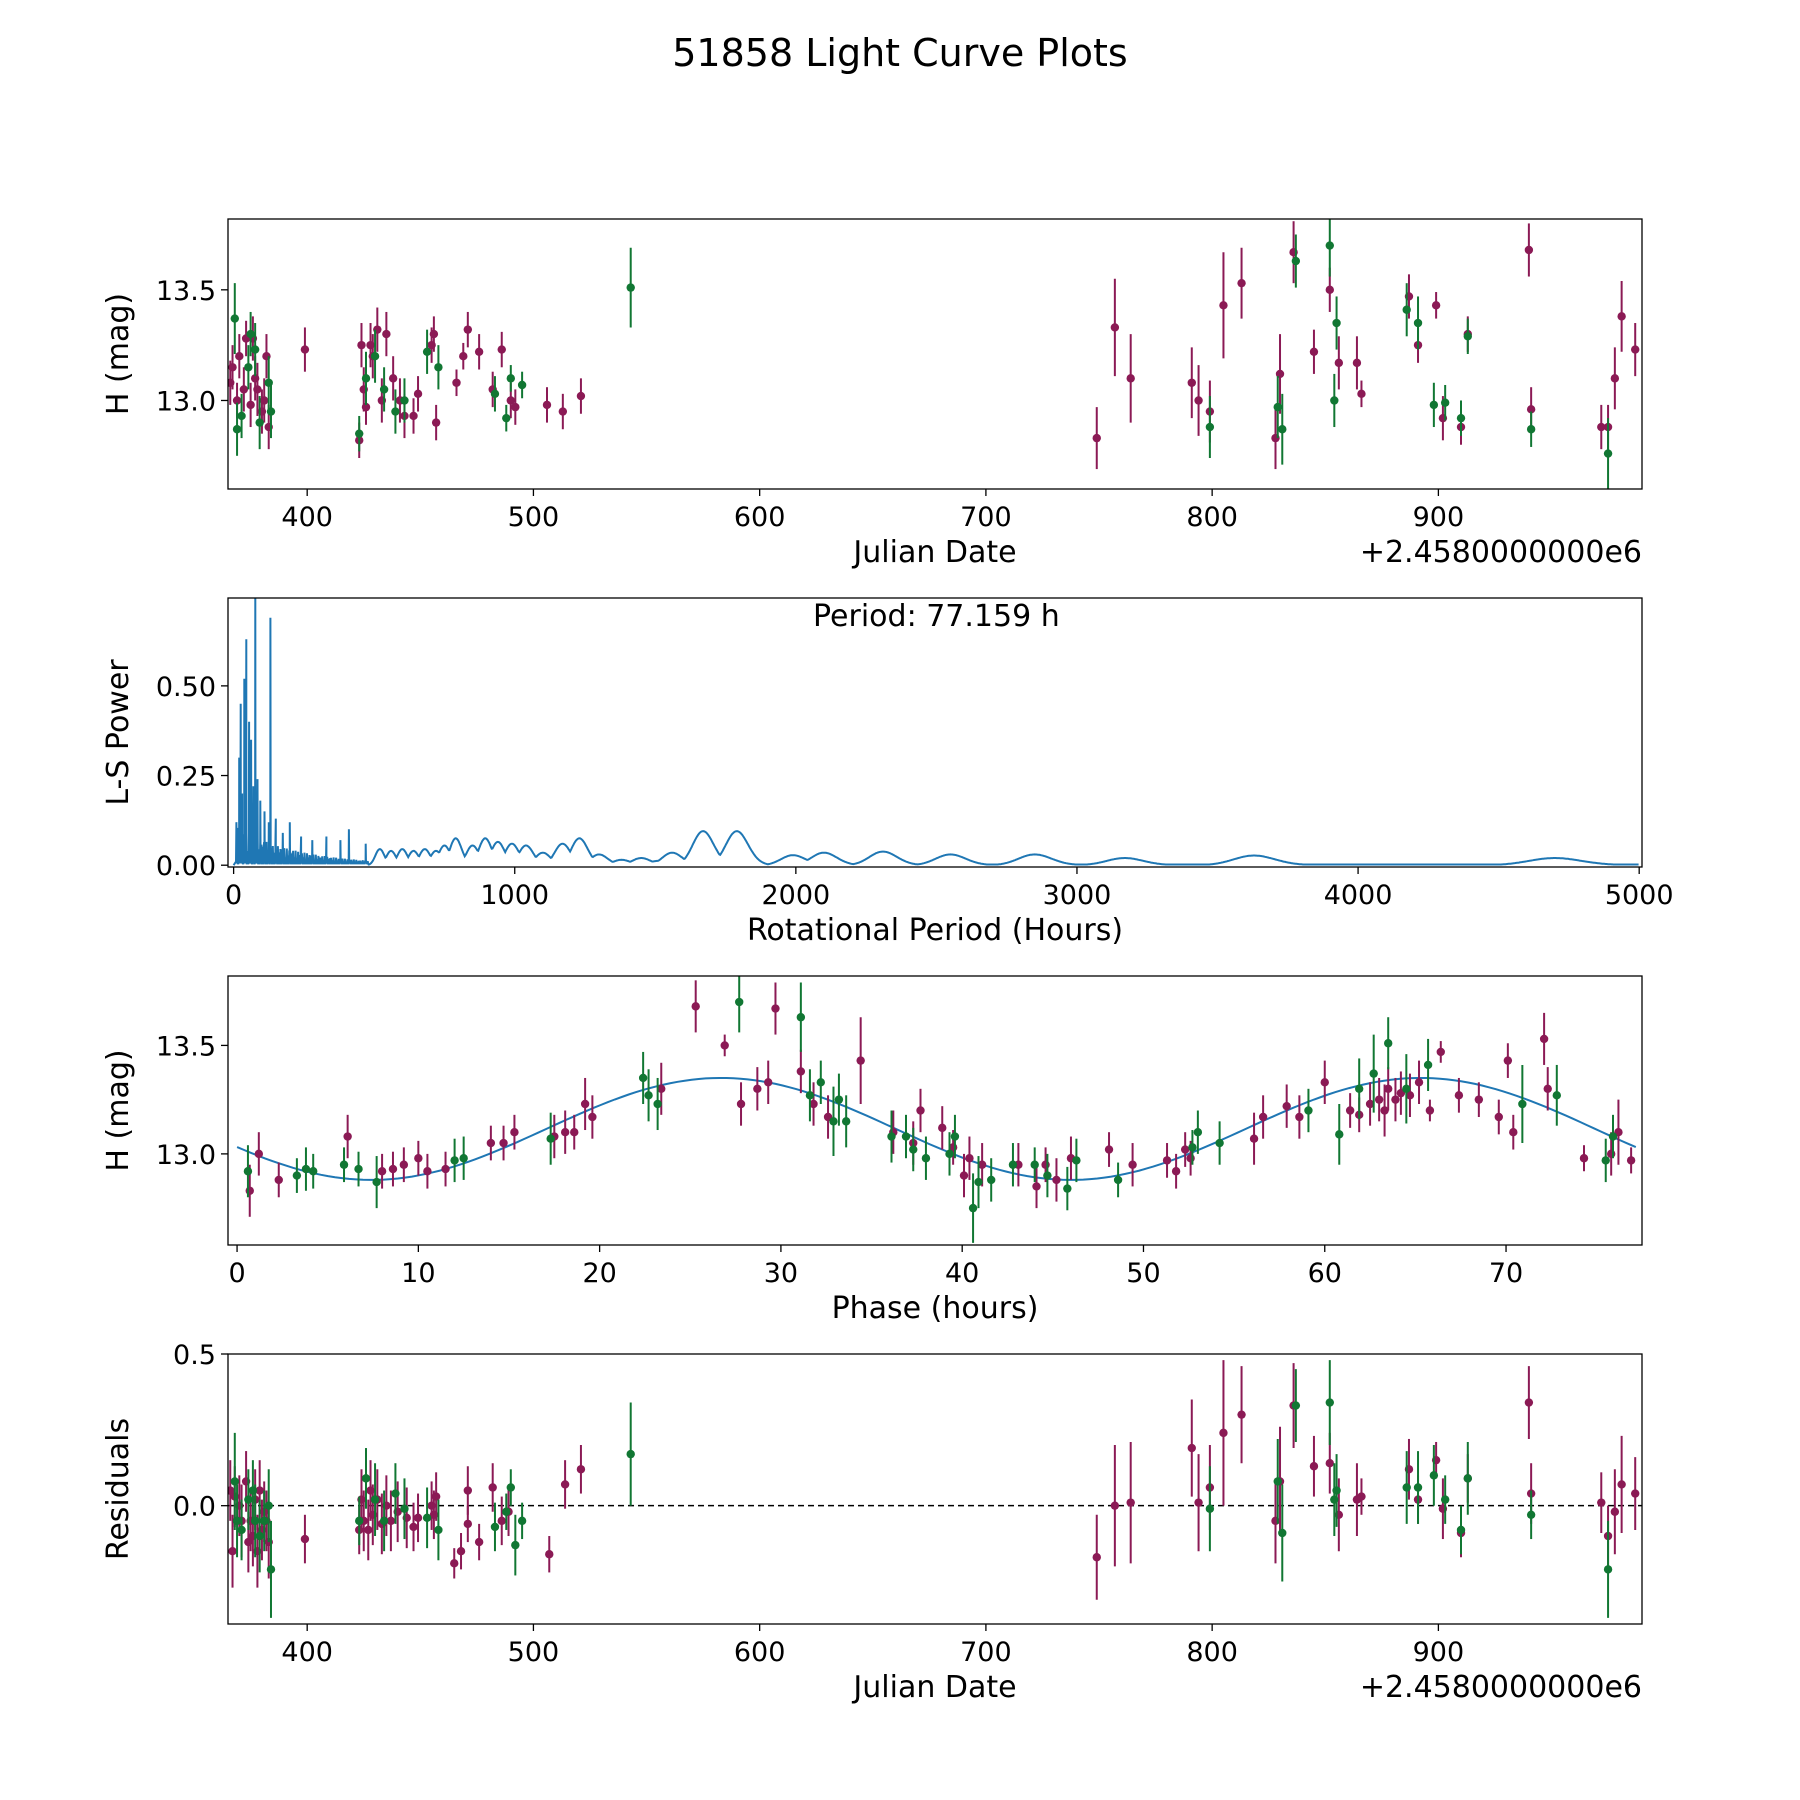  Describe the element at coordinates (1501, 552) in the screenshot. I see `lightcurve-offset-label: +2.4580000000e6` at that location.